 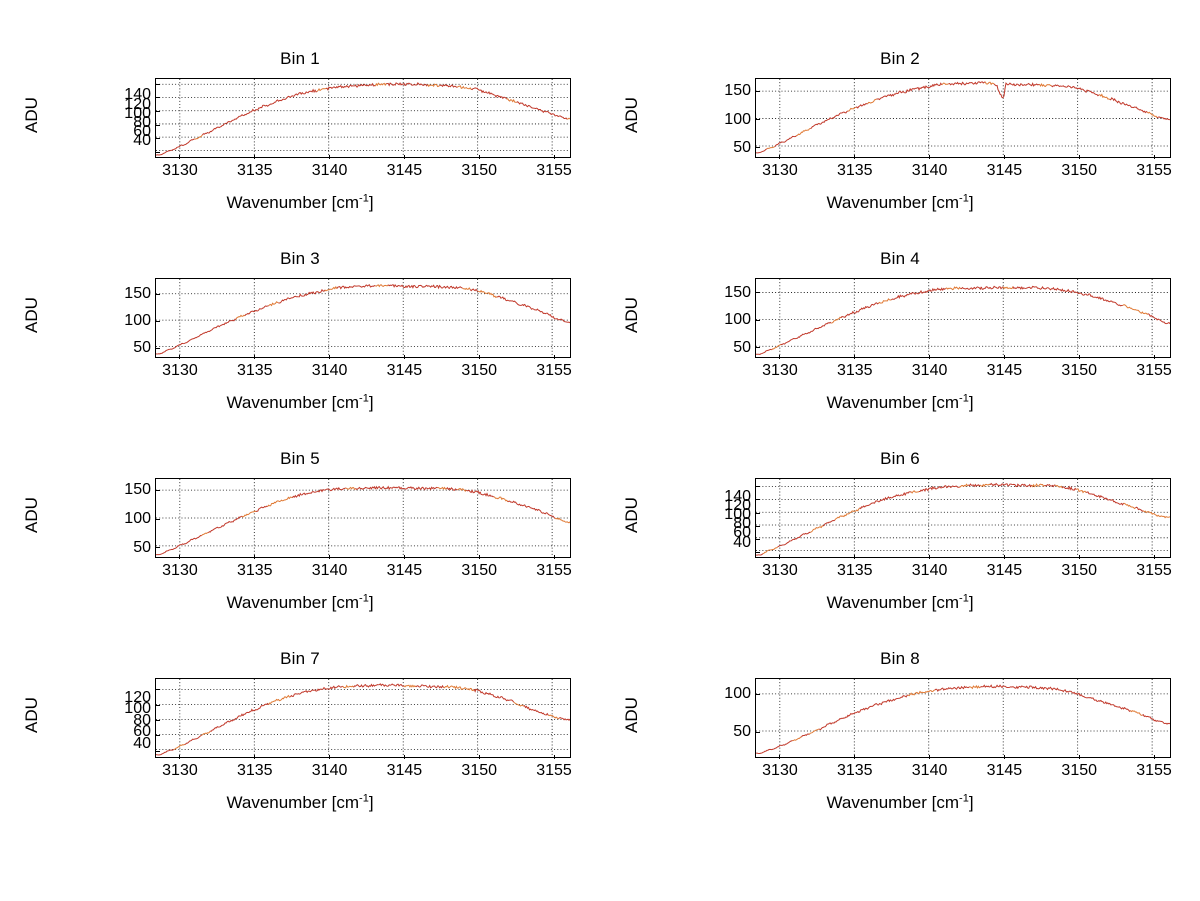 I want to click on subplot-title: Bin 7, so click(x=300, y=658).